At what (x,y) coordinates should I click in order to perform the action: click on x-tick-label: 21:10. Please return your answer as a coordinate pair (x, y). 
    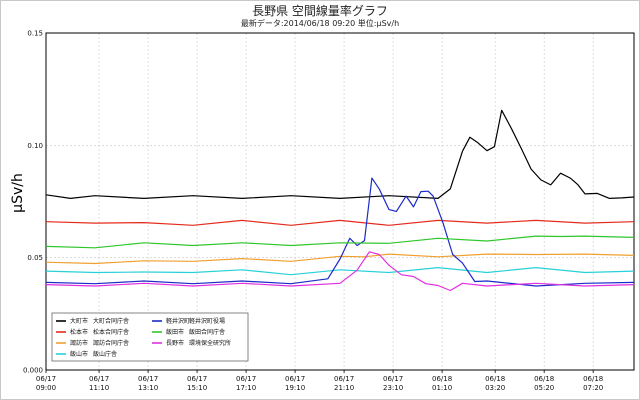
    Looking at the image, I should click on (344, 388).